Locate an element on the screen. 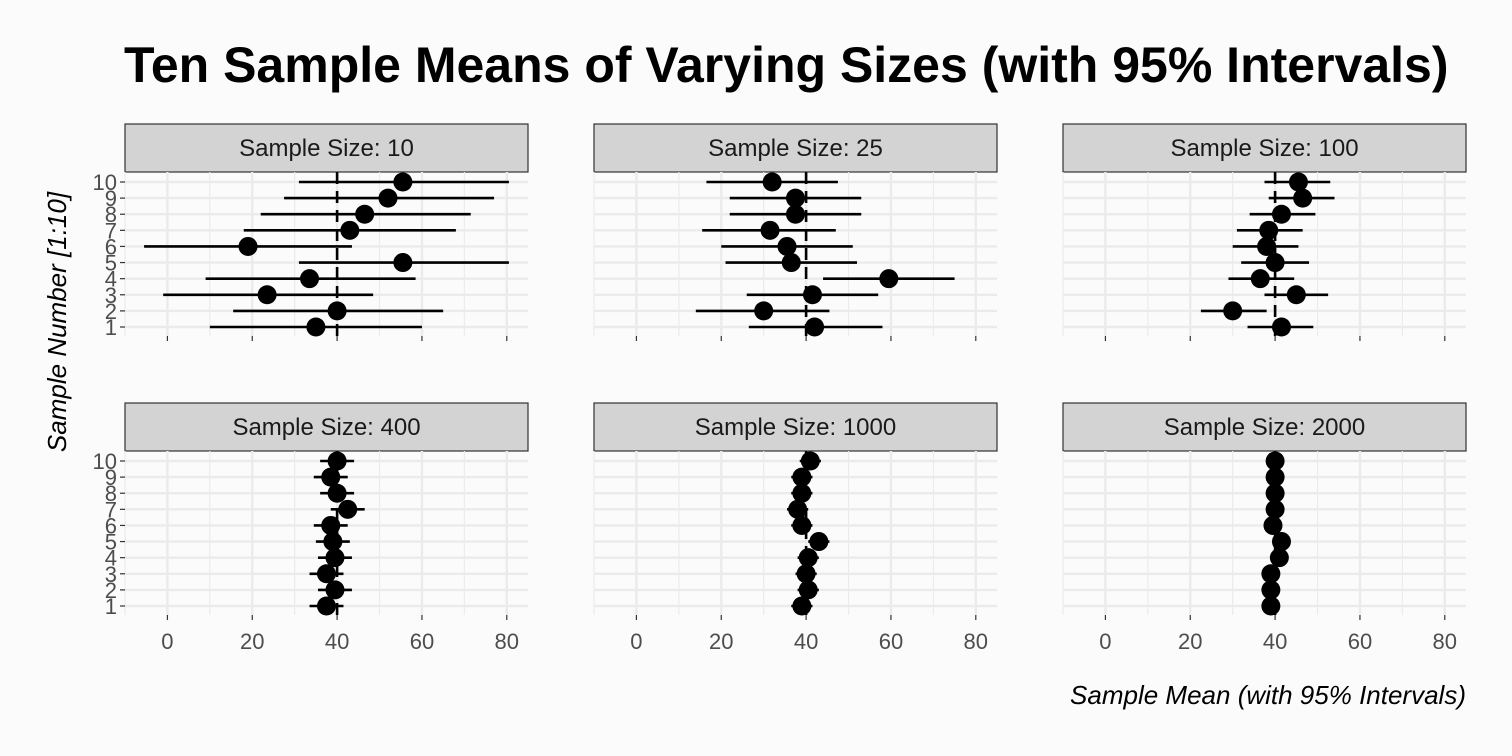 The width and height of the screenshot is (1512, 756). panel-1000: Sample Size: 1000 0 20 40 60 80 is located at coordinates (795, 528).